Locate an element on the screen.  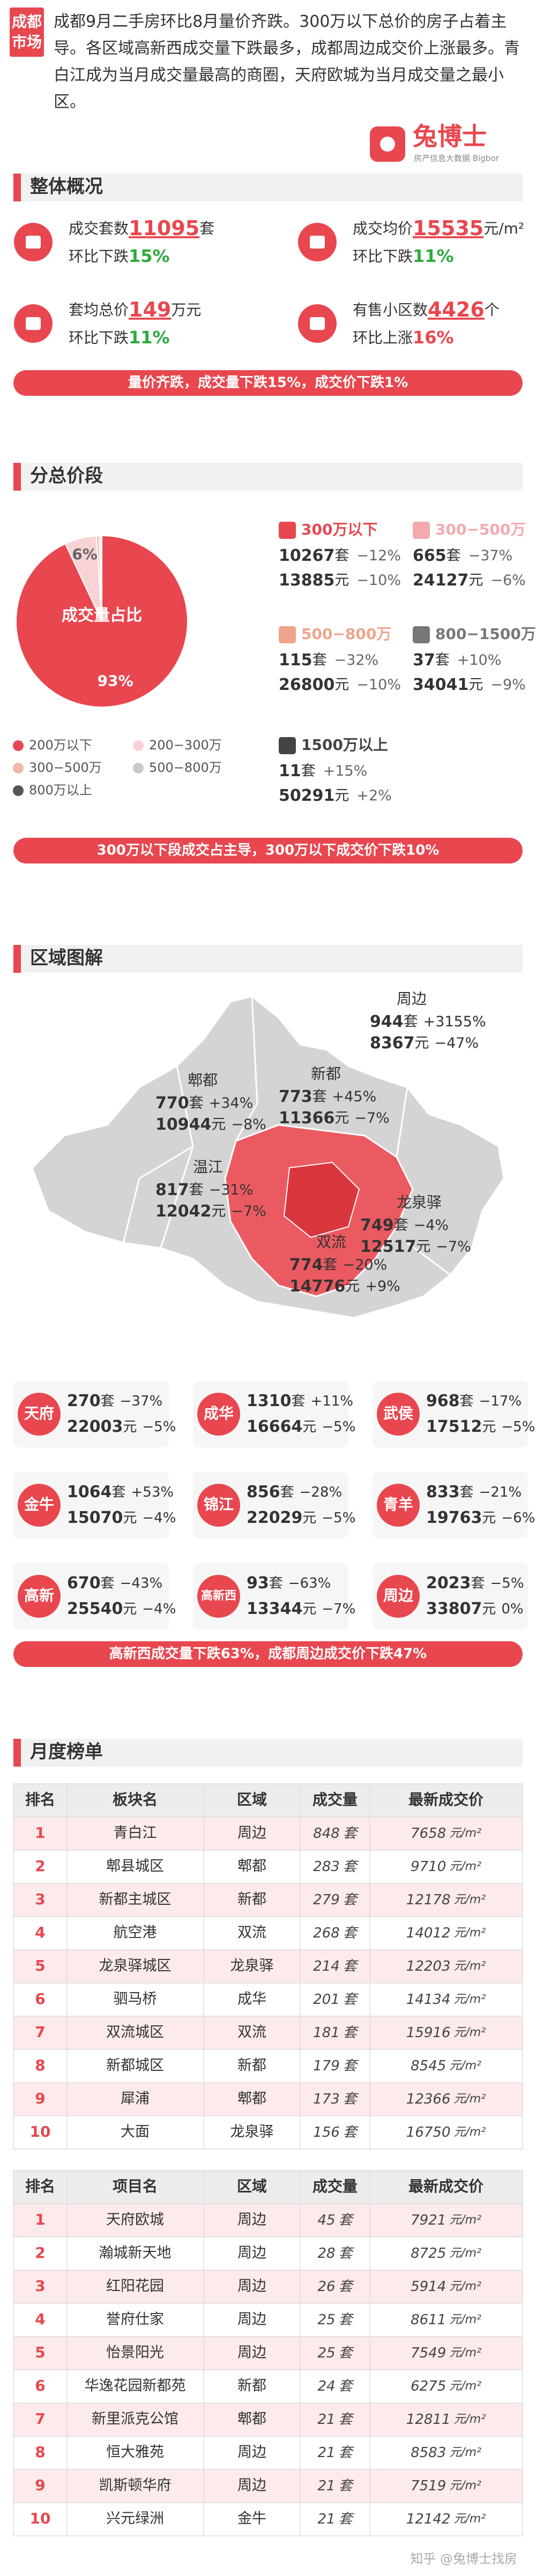
count-value: 10267 is located at coordinates (307, 555).